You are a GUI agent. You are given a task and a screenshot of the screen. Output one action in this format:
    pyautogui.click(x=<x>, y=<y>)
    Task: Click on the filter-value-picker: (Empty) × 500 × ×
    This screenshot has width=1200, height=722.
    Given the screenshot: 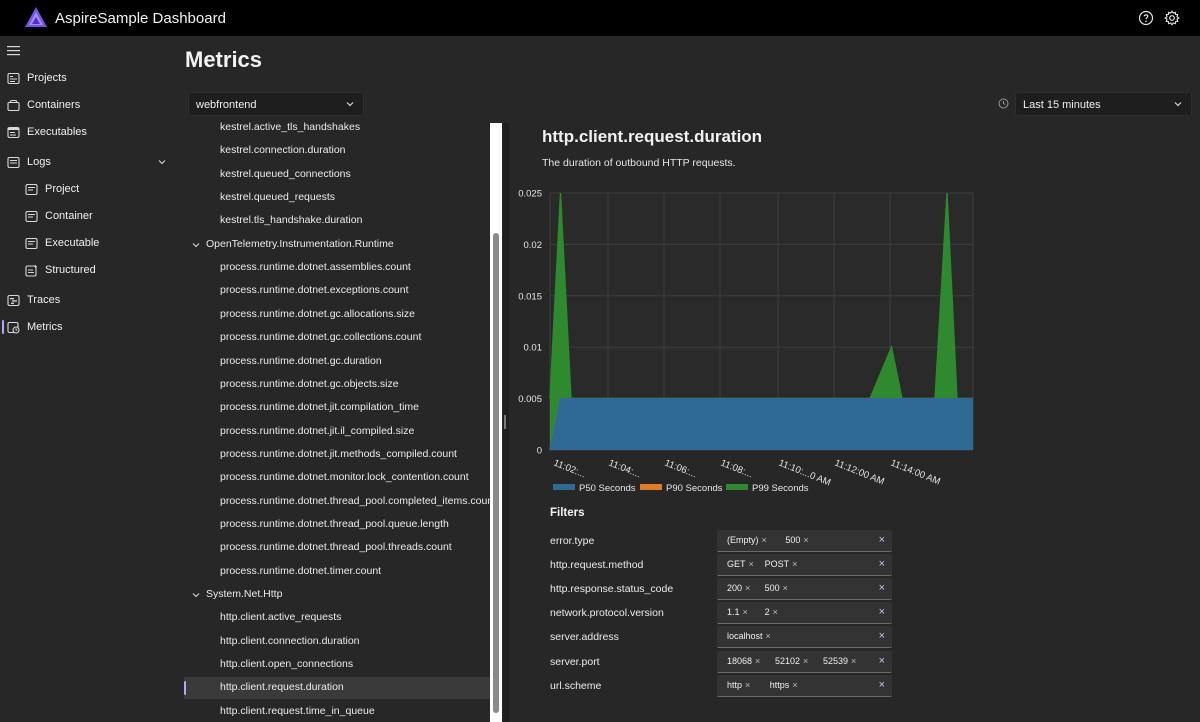 What is the action you would take?
    pyautogui.click(x=804, y=541)
    